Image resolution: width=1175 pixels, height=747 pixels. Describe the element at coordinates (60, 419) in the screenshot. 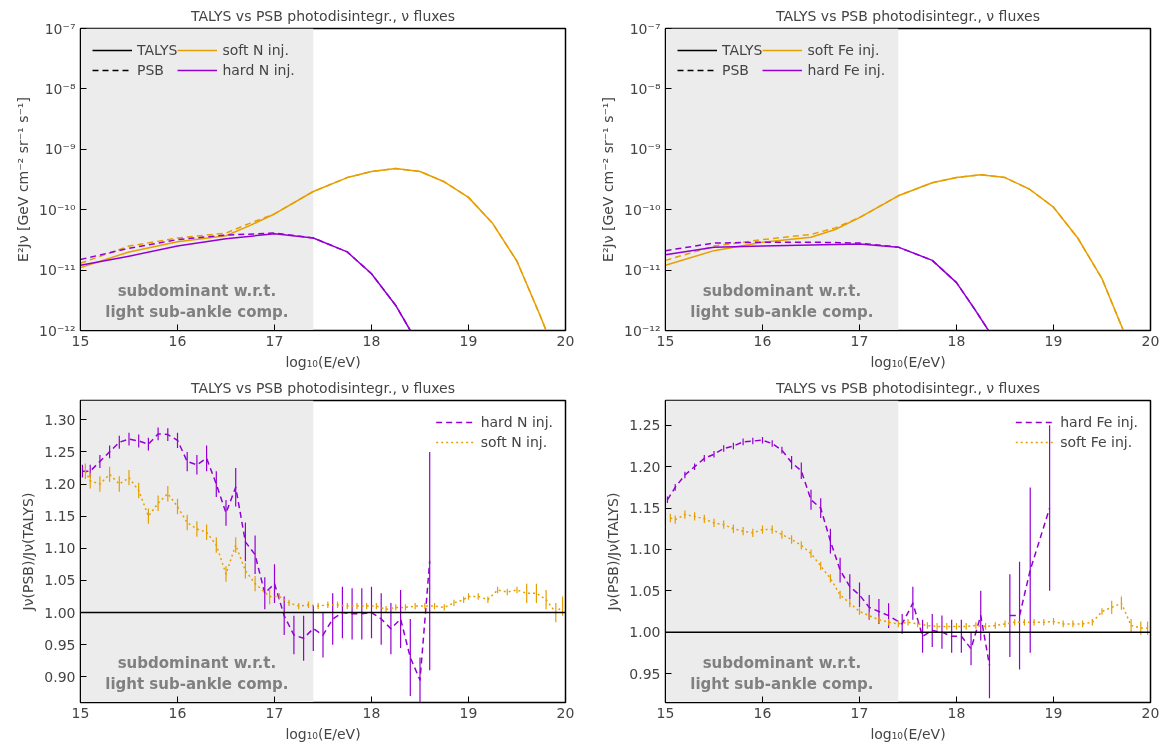

I see `y-tick-label: 1.30` at that location.